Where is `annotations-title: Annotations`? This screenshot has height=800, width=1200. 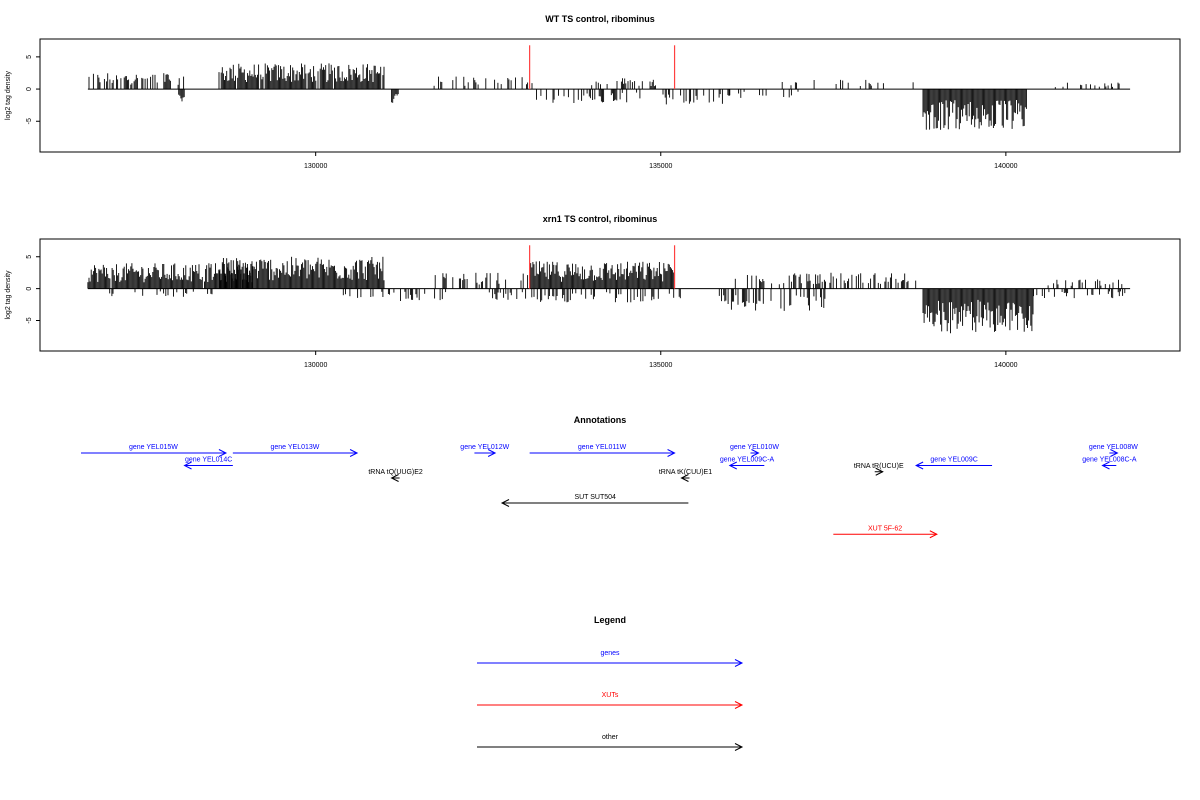
annotations-title: Annotations is located at coordinates (600, 420).